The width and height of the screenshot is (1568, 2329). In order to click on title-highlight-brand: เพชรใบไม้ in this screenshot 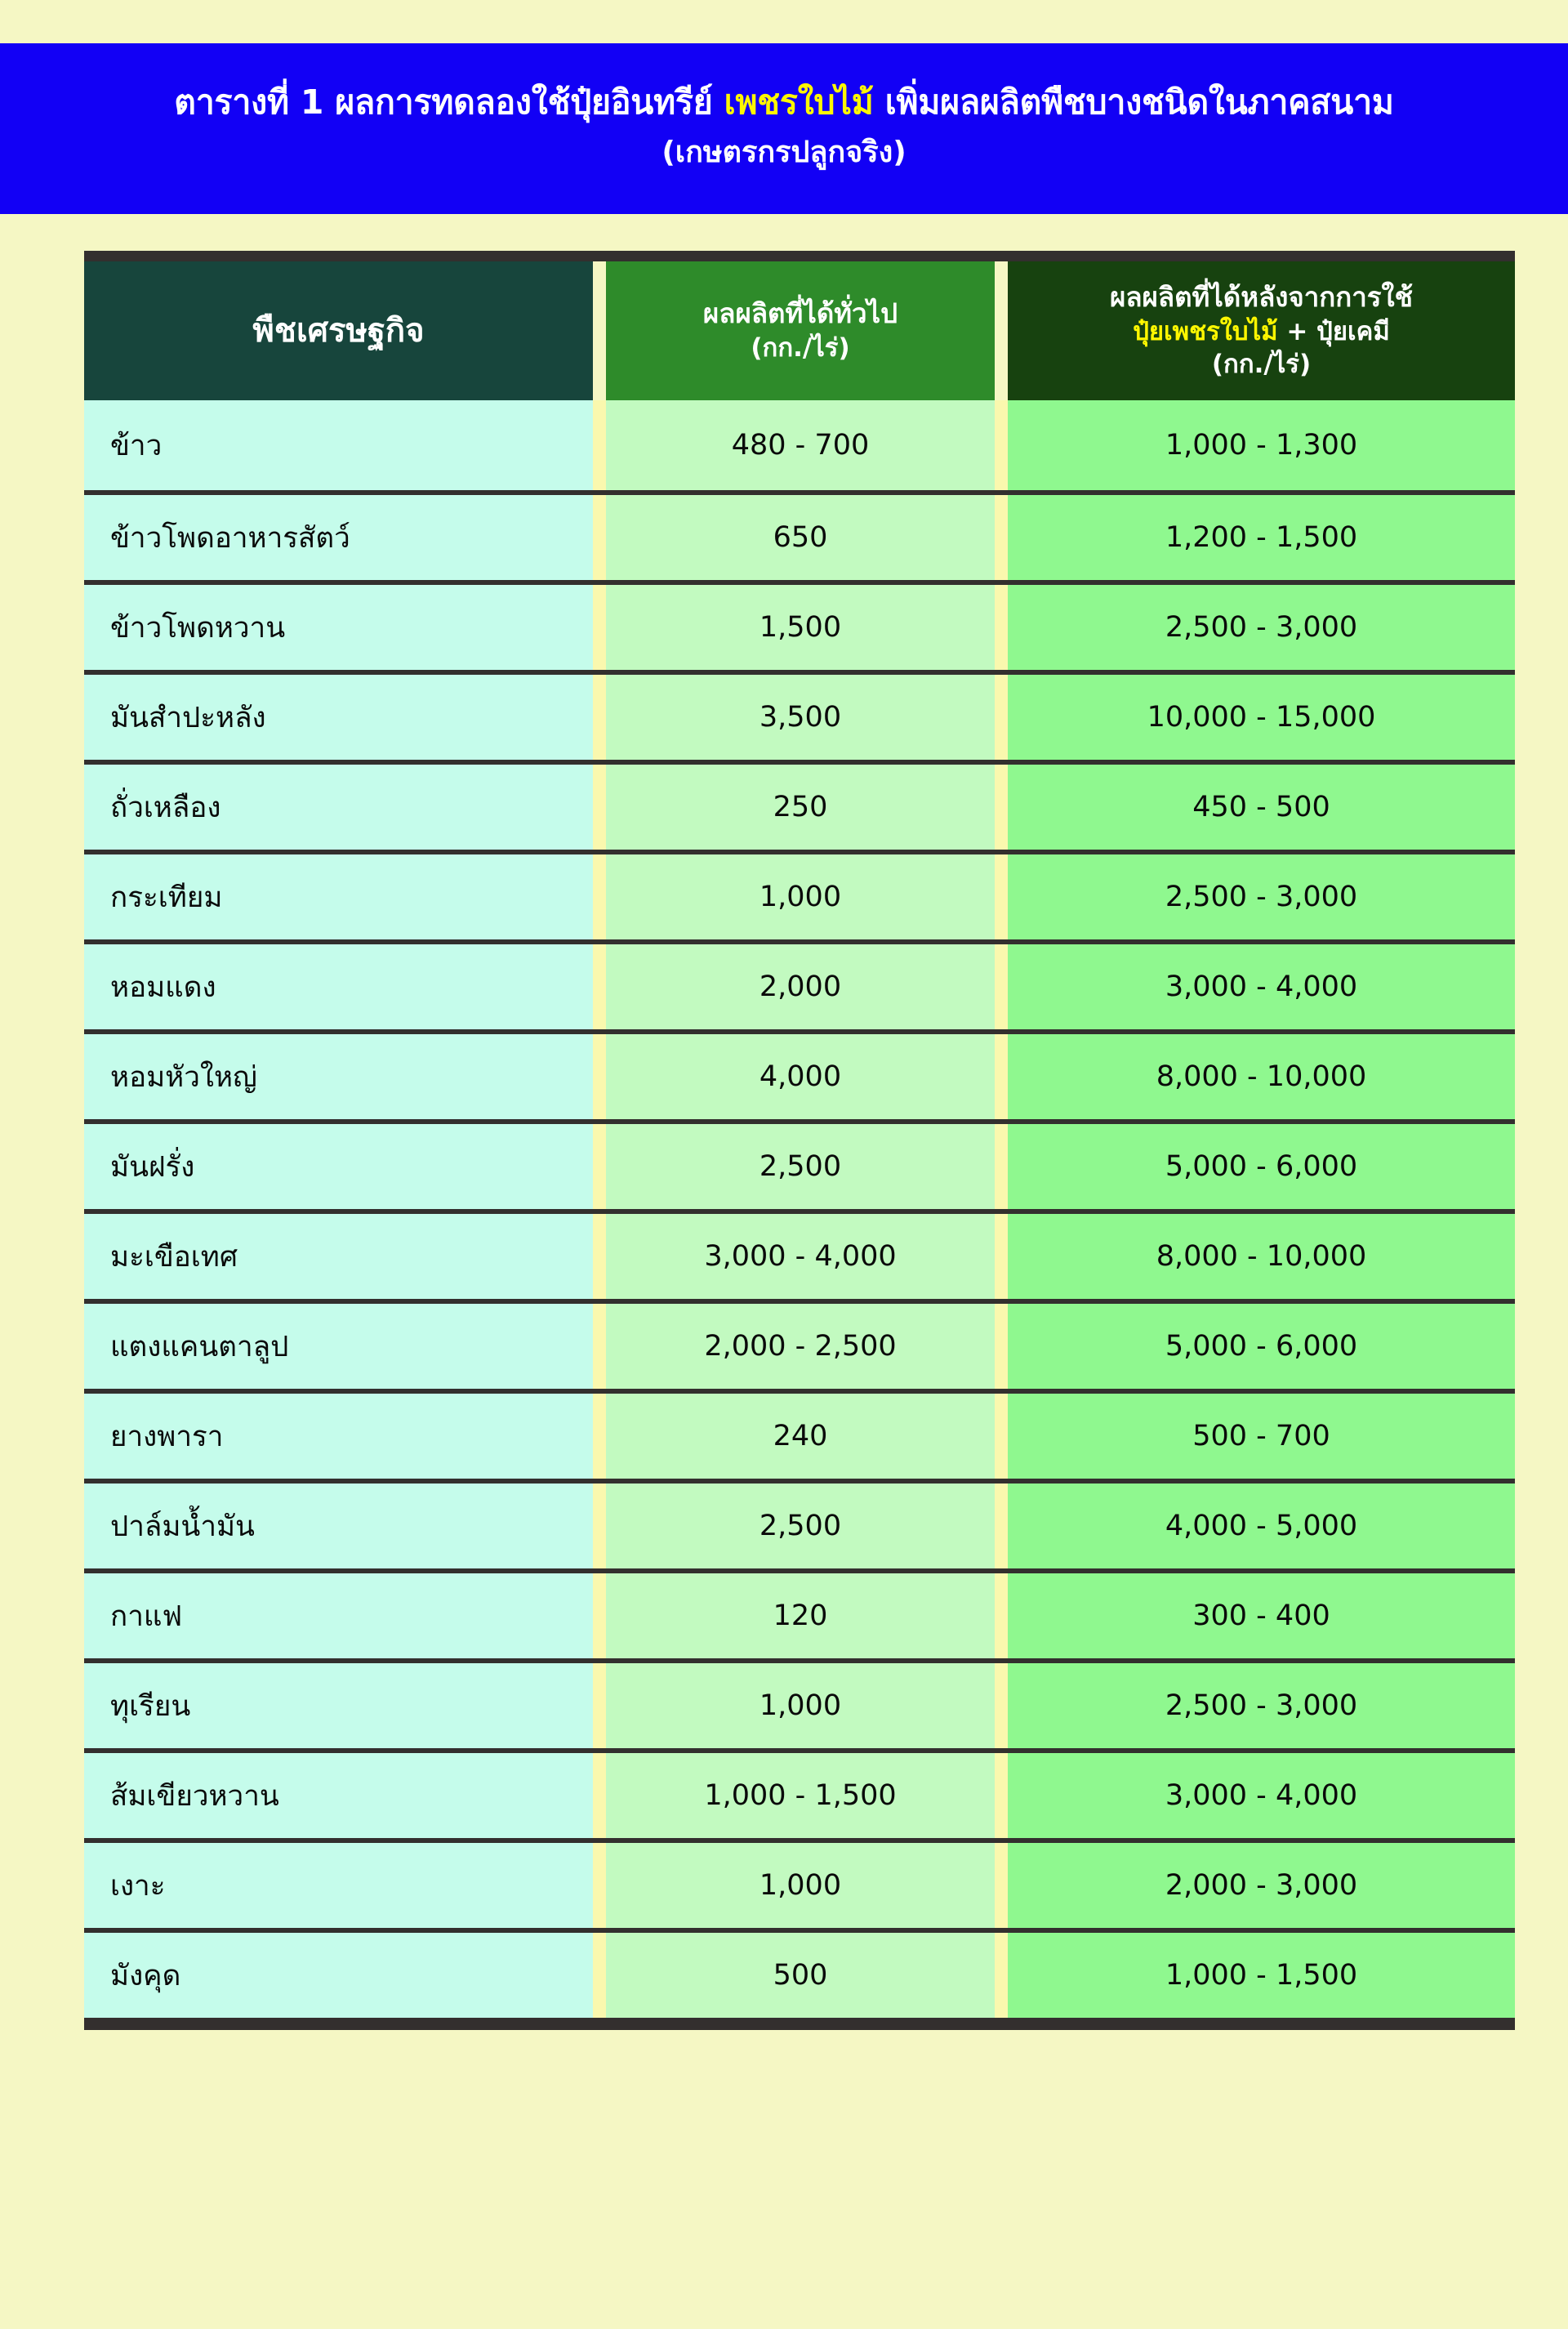, I will do `click(799, 102)`.